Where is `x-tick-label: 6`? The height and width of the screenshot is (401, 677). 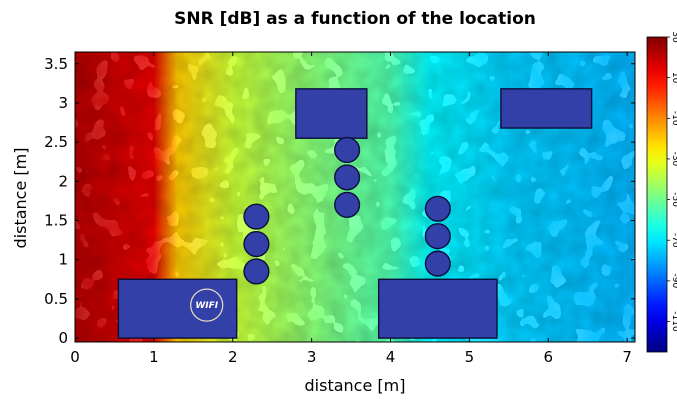
x-tick-label: 6 is located at coordinates (548, 357).